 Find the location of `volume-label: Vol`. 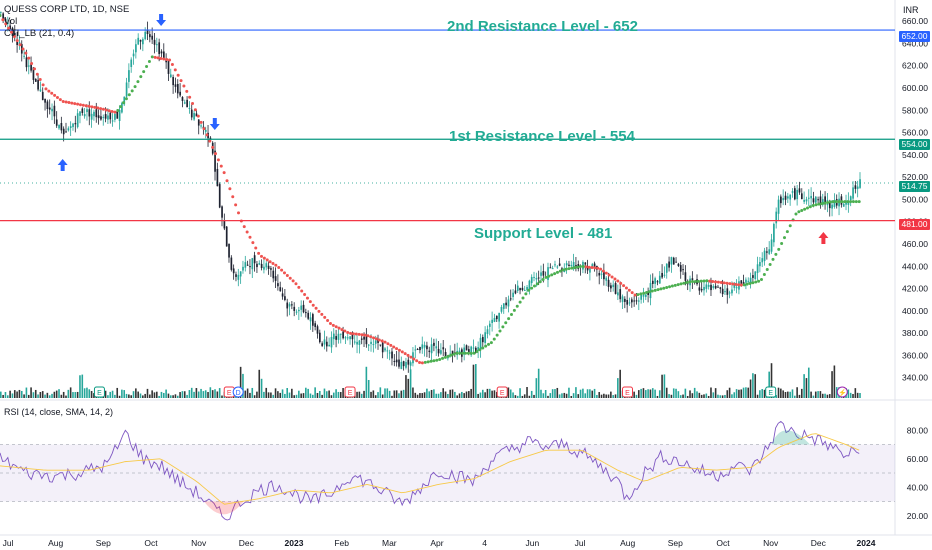

volume-label: Vol is located at coordinates (11, 21).